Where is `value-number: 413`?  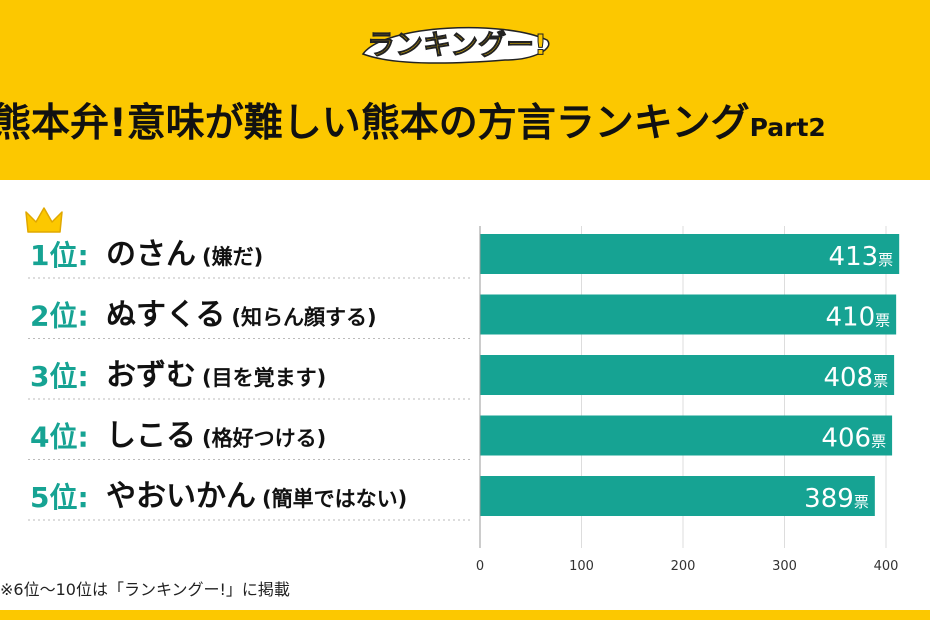 value-number: 413 is located at coordinates (854, 257).